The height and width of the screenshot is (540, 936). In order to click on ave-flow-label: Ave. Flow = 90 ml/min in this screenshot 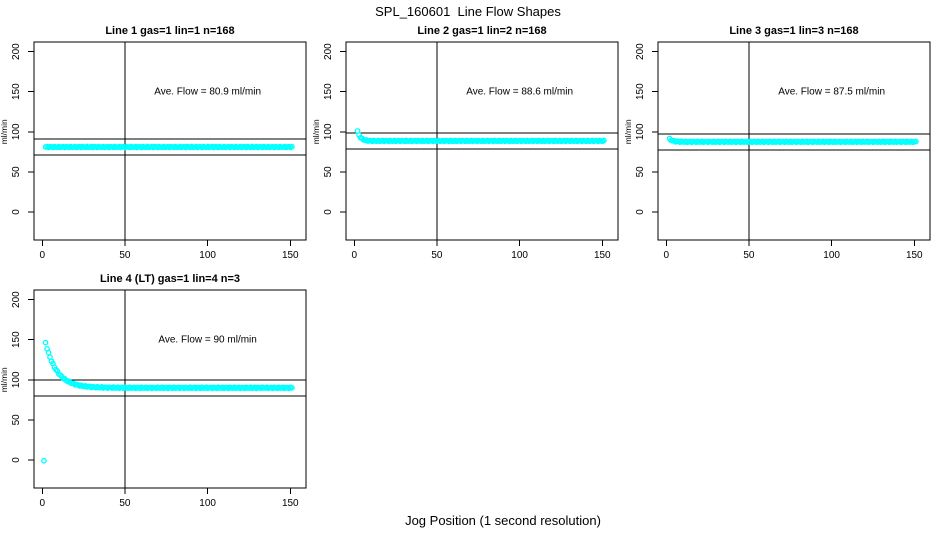, I will do `click(207, 340)`.